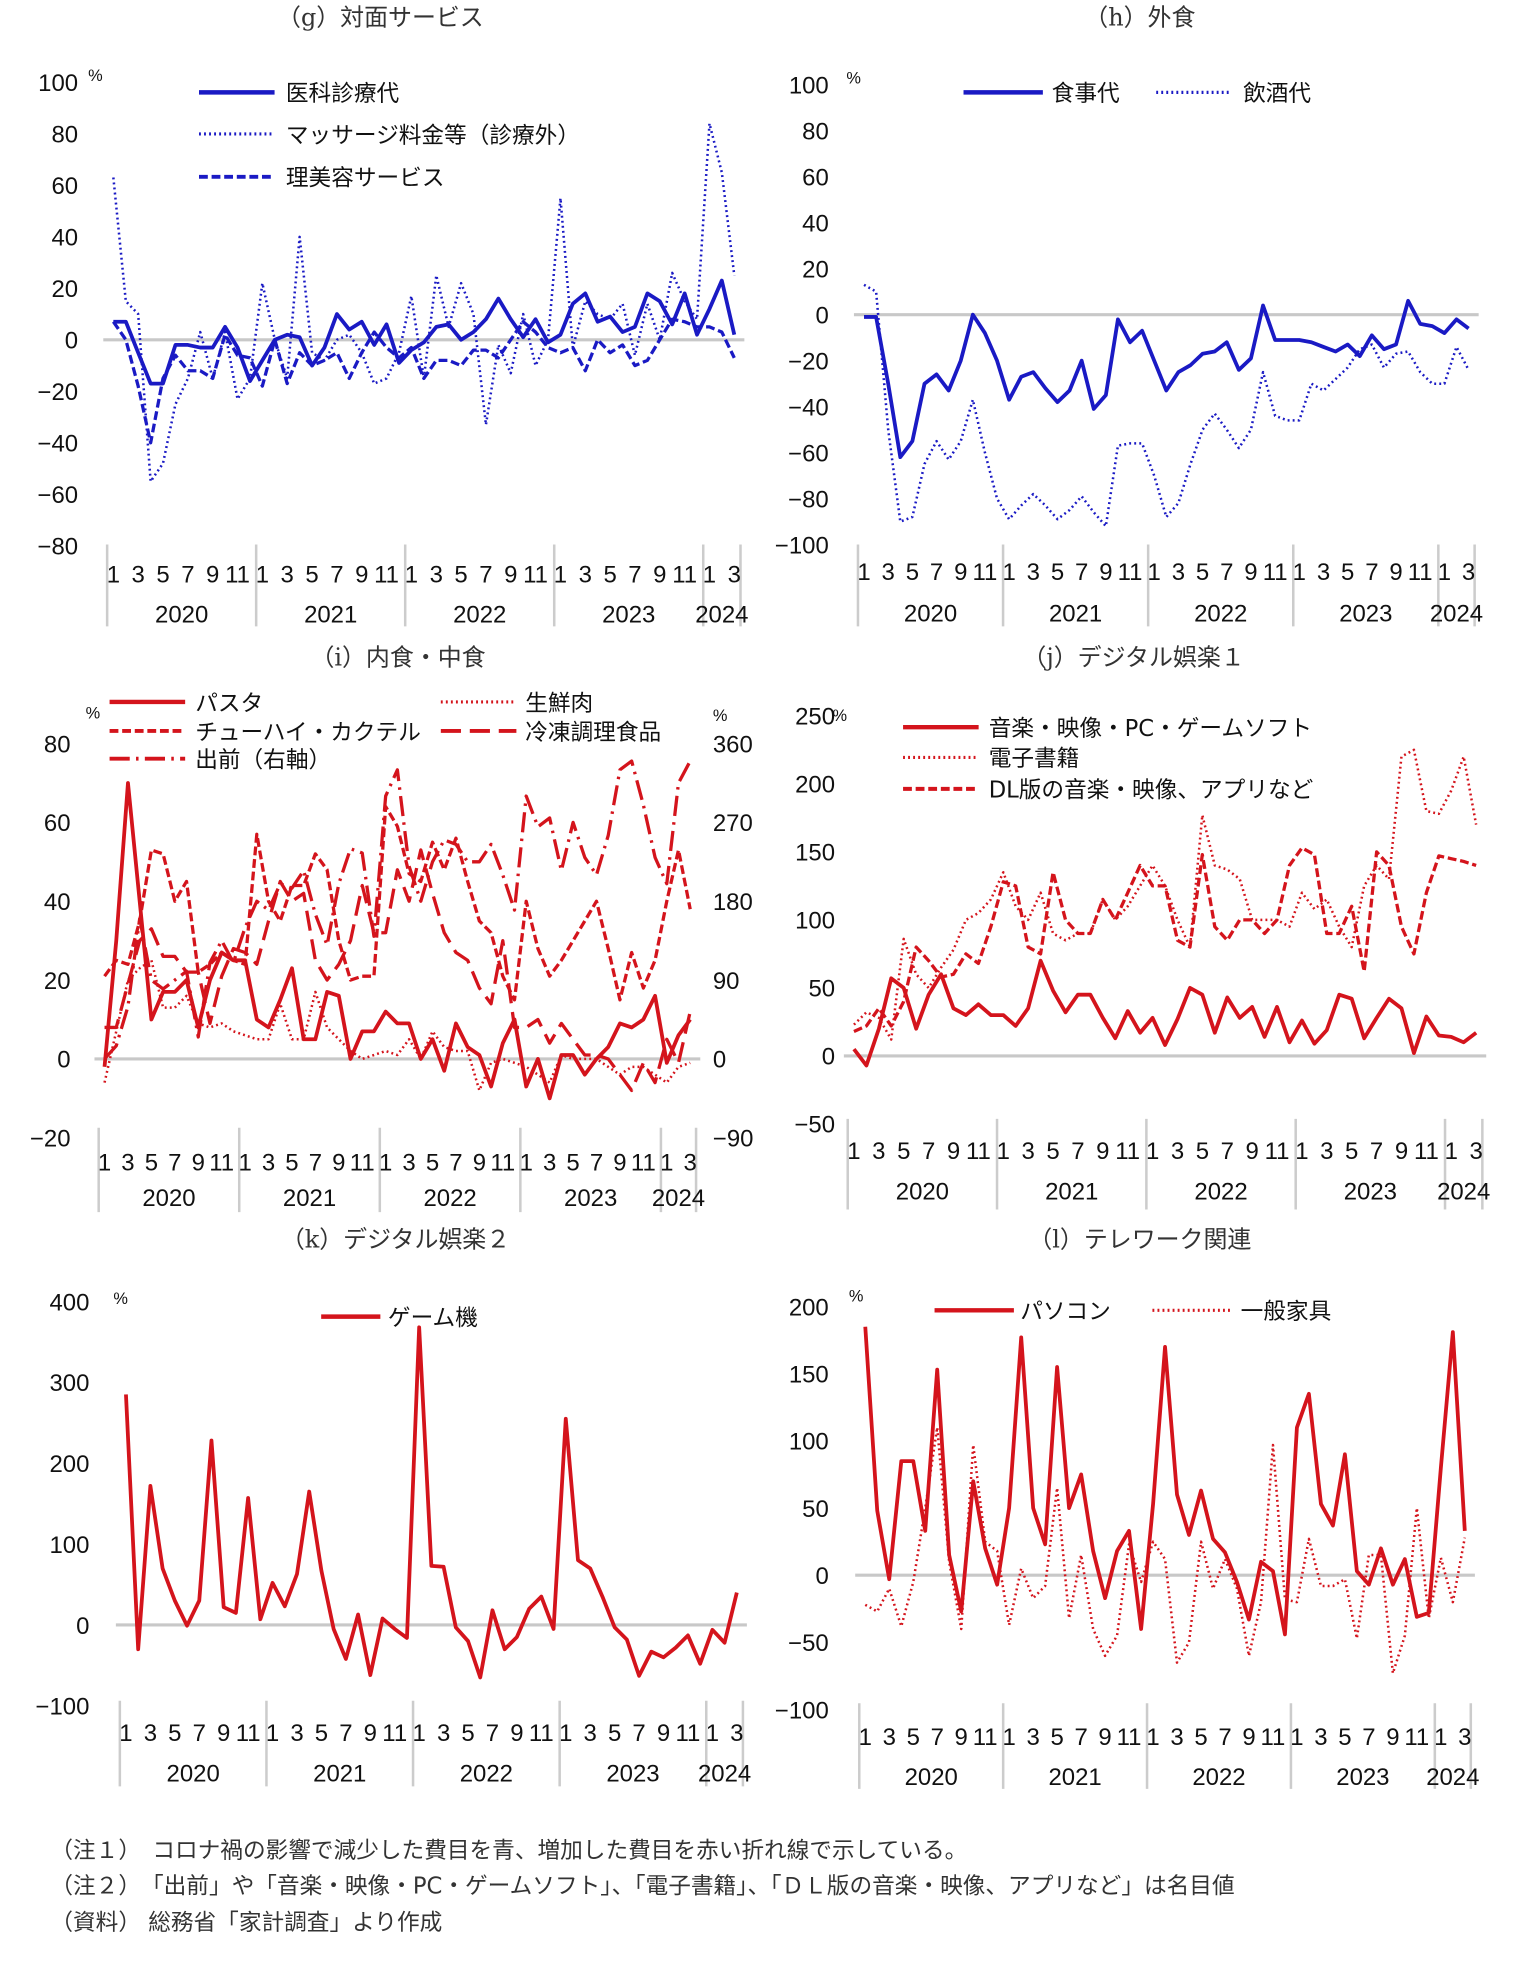 Image resolution: width=1524 pixels, height=1972 pixels. Describe the element at coordinates (809, 1442) in the screenshot. I see `y-tick-label: 100` at that location.